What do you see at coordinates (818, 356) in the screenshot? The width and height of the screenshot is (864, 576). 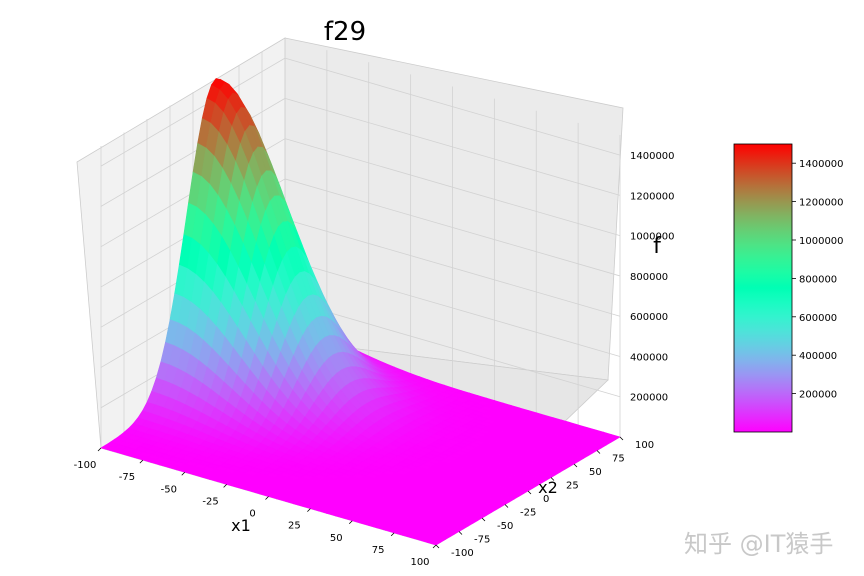 I see `colorbar-tick-label: 400000` at bounding box center [818, 356].